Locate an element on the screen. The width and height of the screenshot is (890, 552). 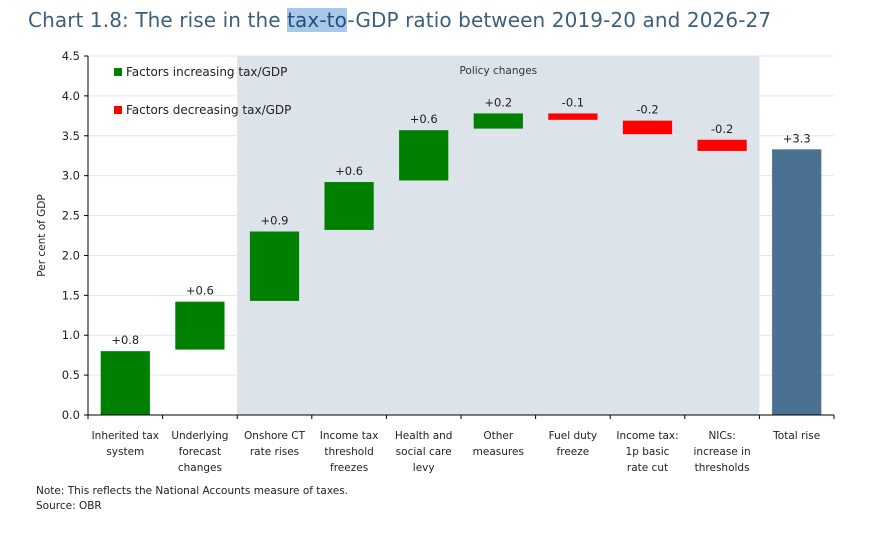
legend-label-decrease: Factors decreasing tax/GDP is located at coordinates (208, 110).